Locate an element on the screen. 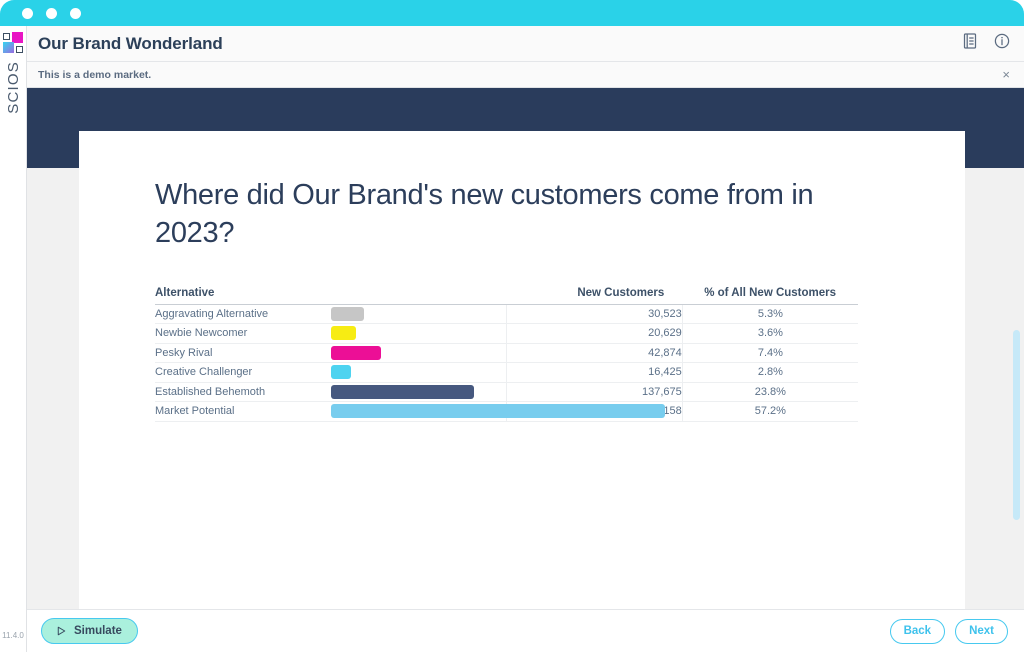 The height and width of the screenshot is (652, 1024). table-row: Aggravating Alternative 30,523 5.3% is located at coordinates (506, 314).